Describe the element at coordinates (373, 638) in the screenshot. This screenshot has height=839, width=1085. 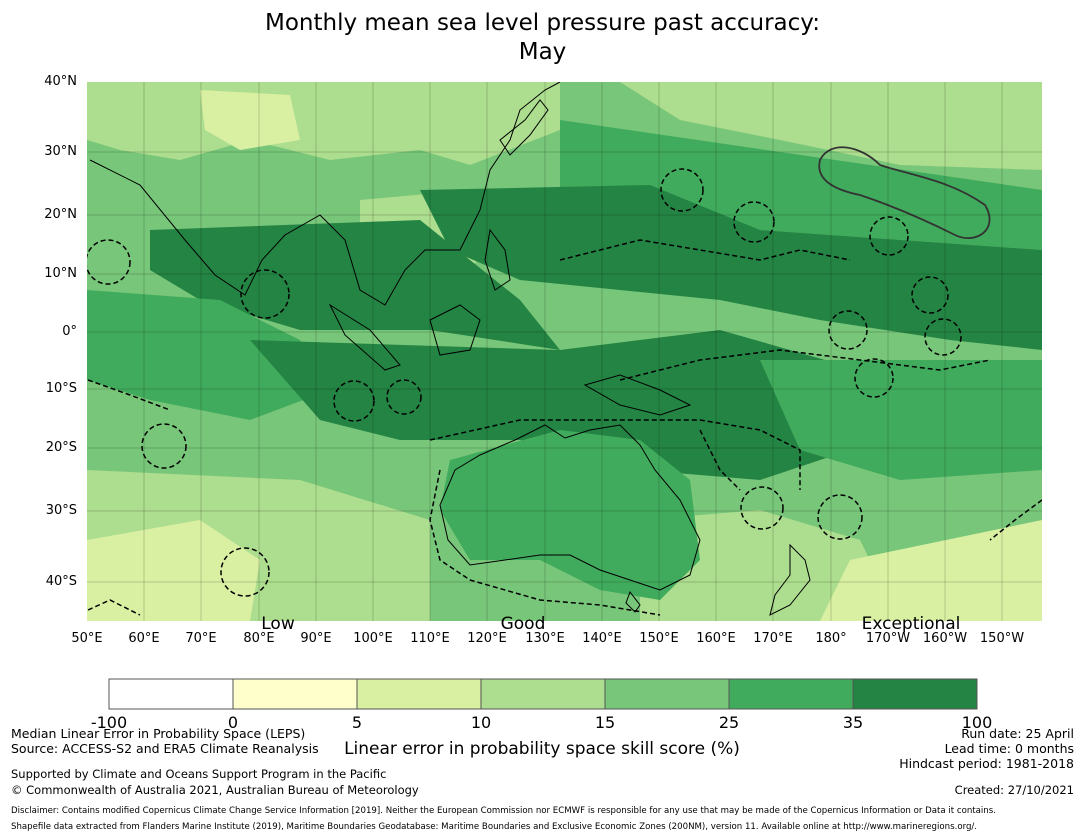
I see `lon-label: 100°E` at that location.